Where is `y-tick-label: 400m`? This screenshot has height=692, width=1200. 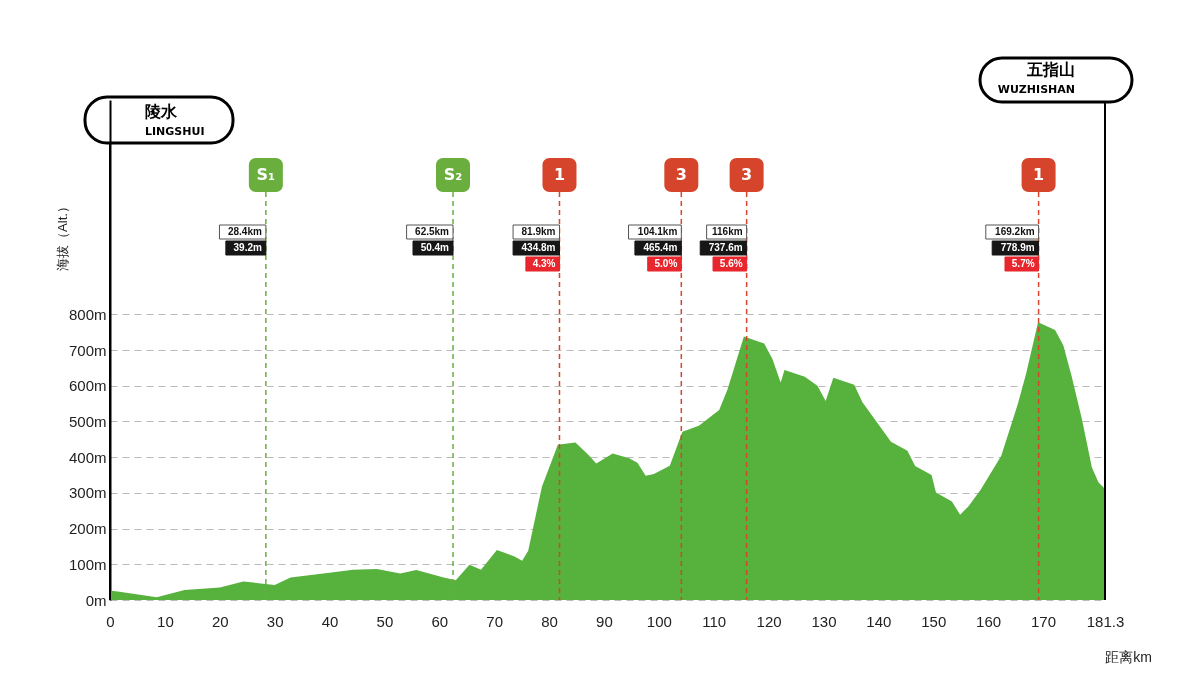
y-tick-label: 400m is located at coordinates (87, 457).